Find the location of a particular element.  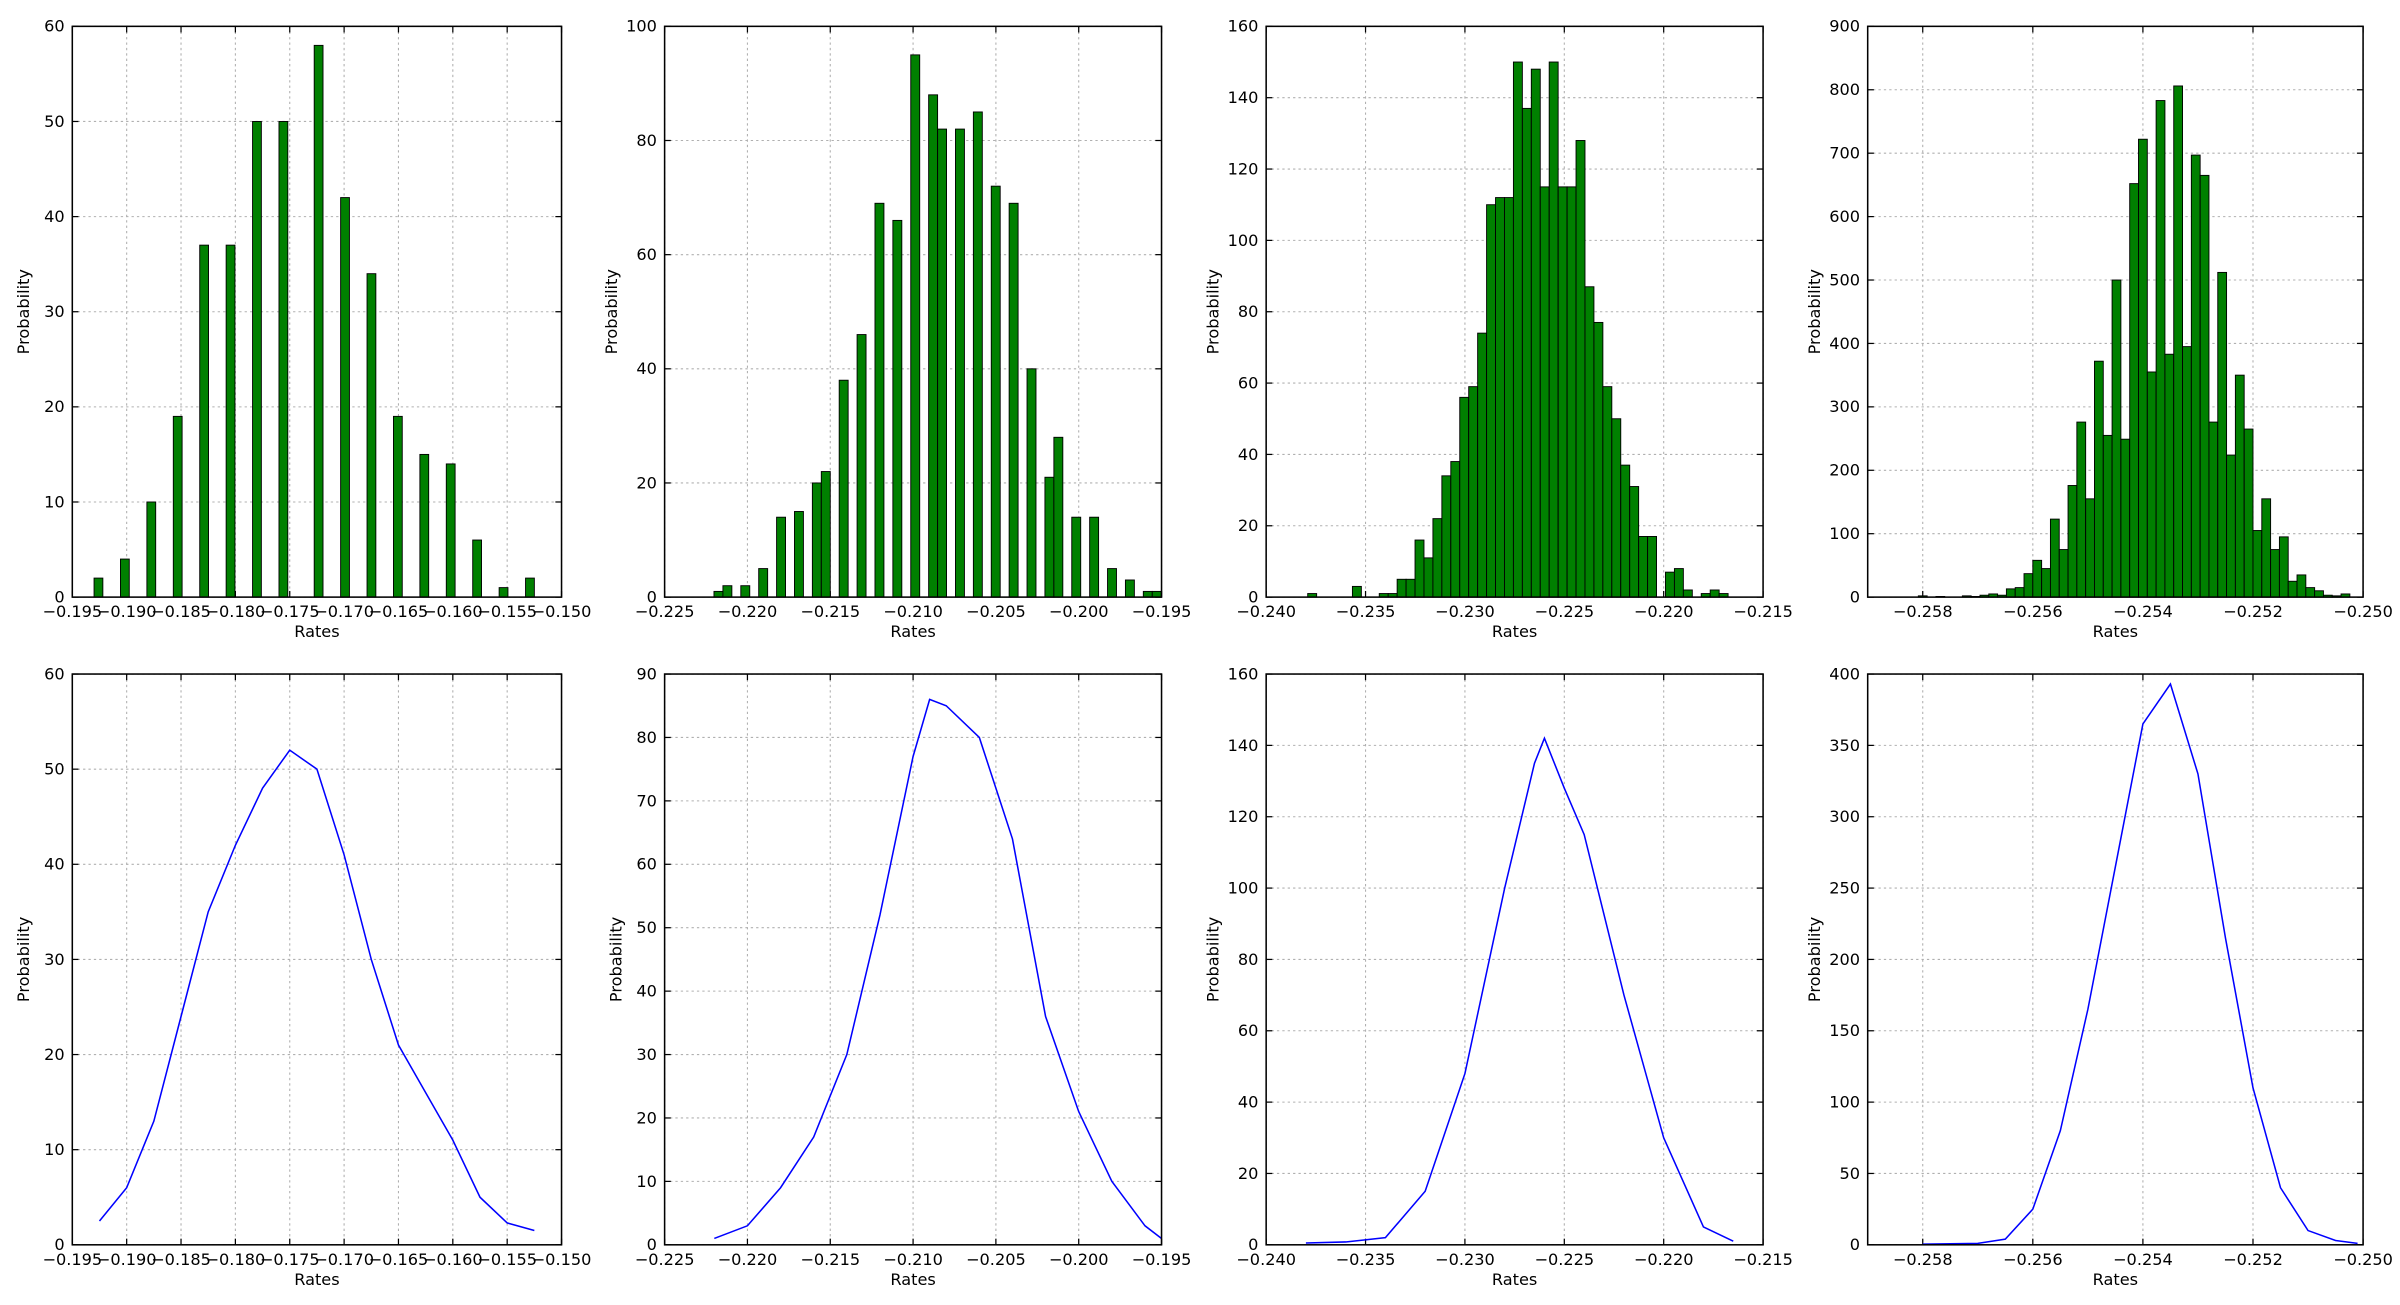

x-tick-label: −0.205 is located at coordinates (996, 611).